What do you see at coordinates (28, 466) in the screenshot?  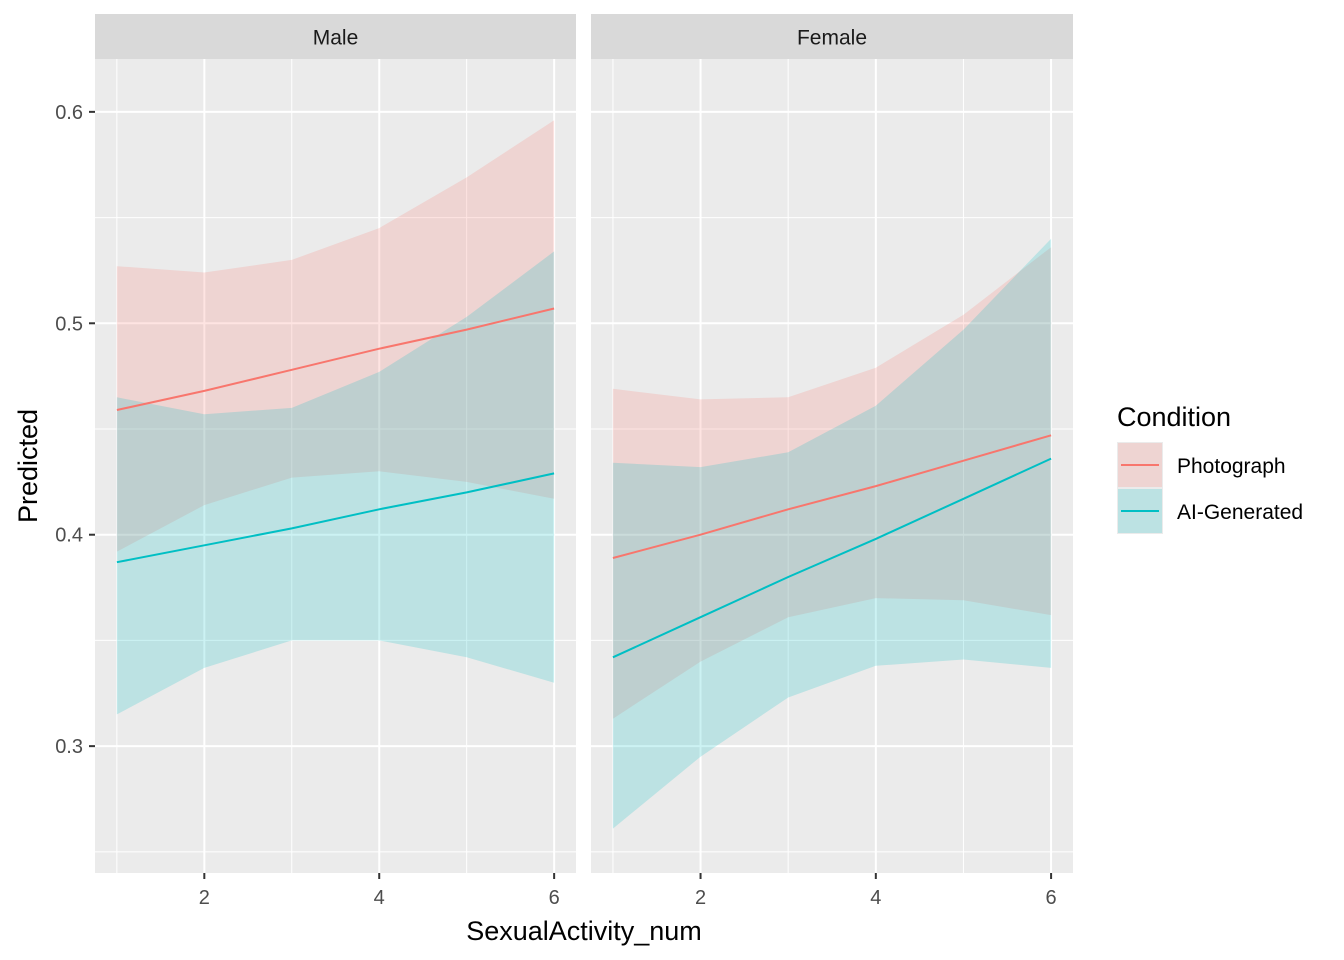 I see `y-axis-title: Predicted` at bounding box center [28, 466].